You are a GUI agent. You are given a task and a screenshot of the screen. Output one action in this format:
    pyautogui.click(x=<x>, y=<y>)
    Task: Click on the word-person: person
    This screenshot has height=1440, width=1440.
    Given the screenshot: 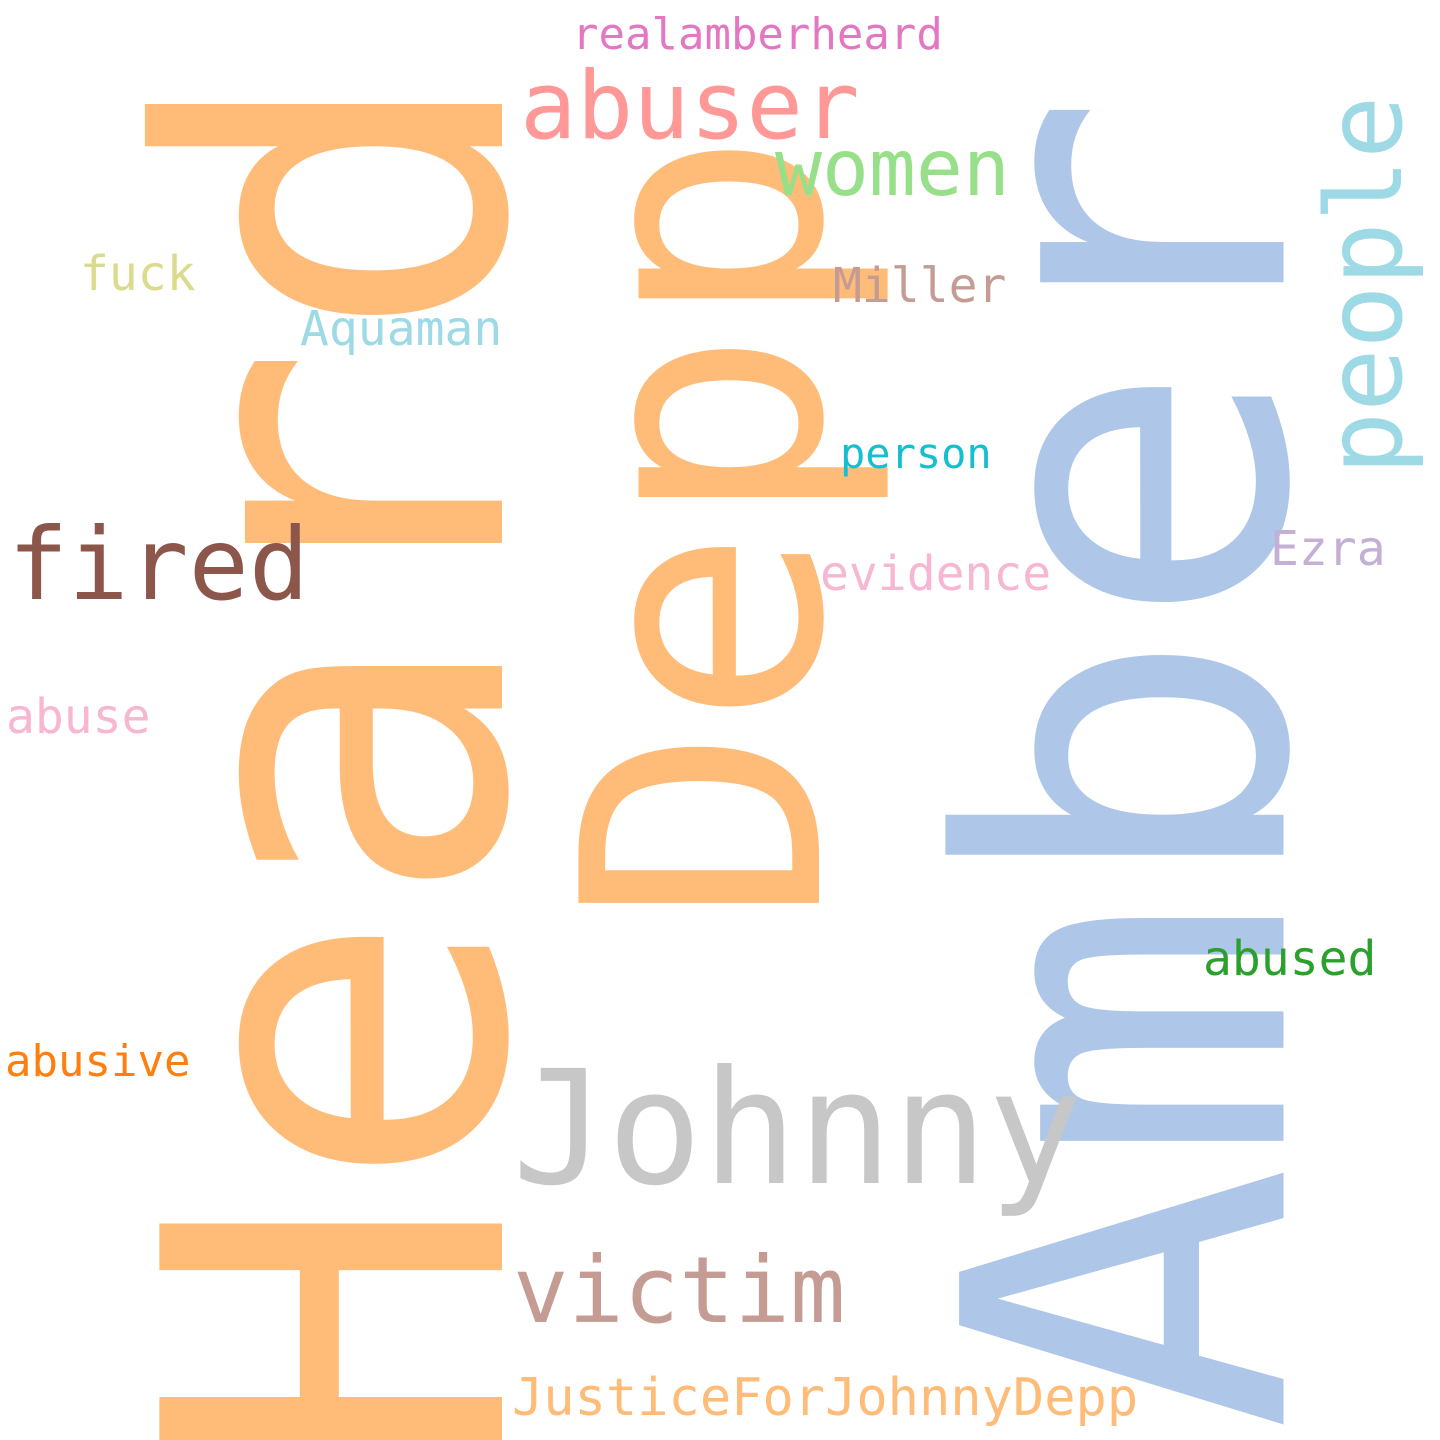 What is the action you would take?
    pyautogui.click(x=916, y=453)
    